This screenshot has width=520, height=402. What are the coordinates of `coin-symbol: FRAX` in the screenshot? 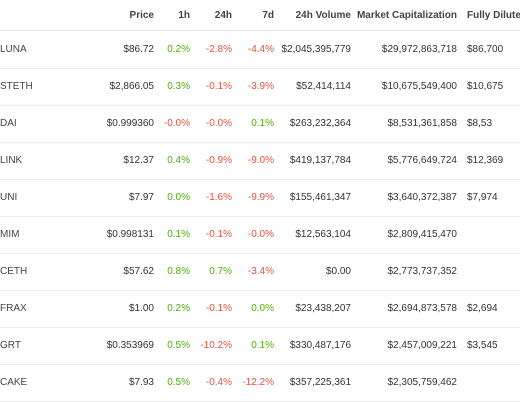 It's located at (13, 308).